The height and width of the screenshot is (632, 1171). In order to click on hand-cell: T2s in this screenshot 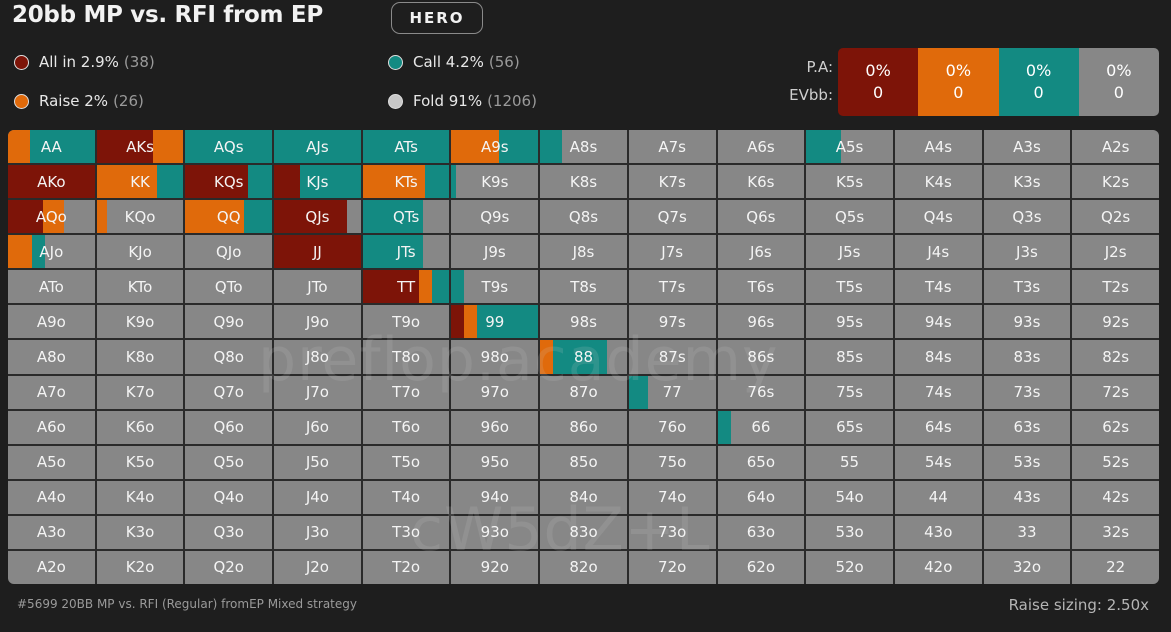, I will do `click(1115, 287)`.